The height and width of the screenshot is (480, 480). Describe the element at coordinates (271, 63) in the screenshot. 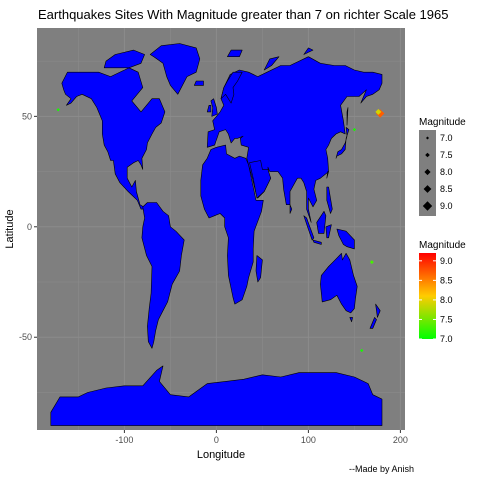

I see `land-novaya-zemlya` at that location.